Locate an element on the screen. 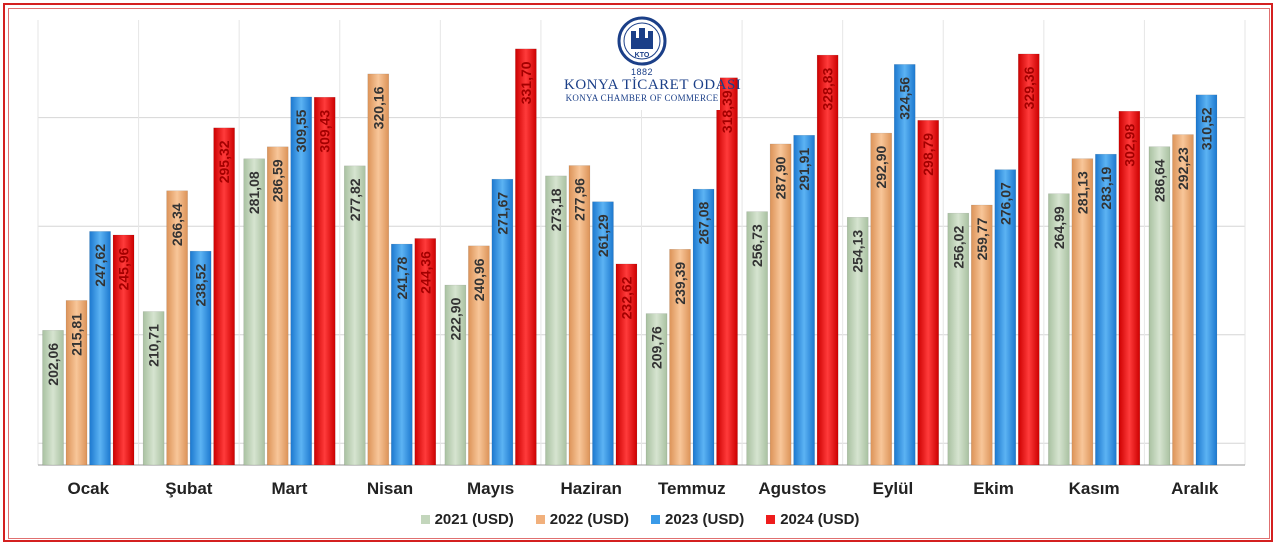  legend-item-2022: 2022 (USD) is located at coordinates (582, 519).